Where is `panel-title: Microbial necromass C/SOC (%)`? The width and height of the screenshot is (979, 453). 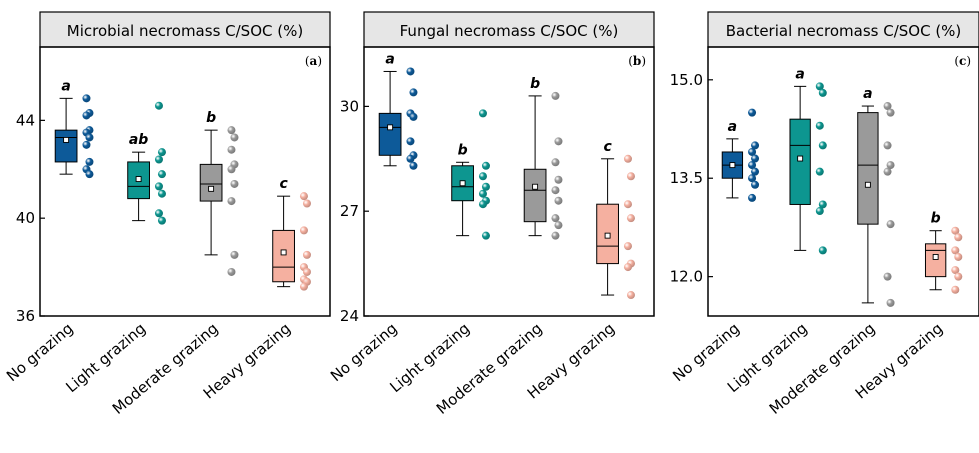 panel-title: Microbial necromass C/SOC (%) is located at coordinates (185, 31).